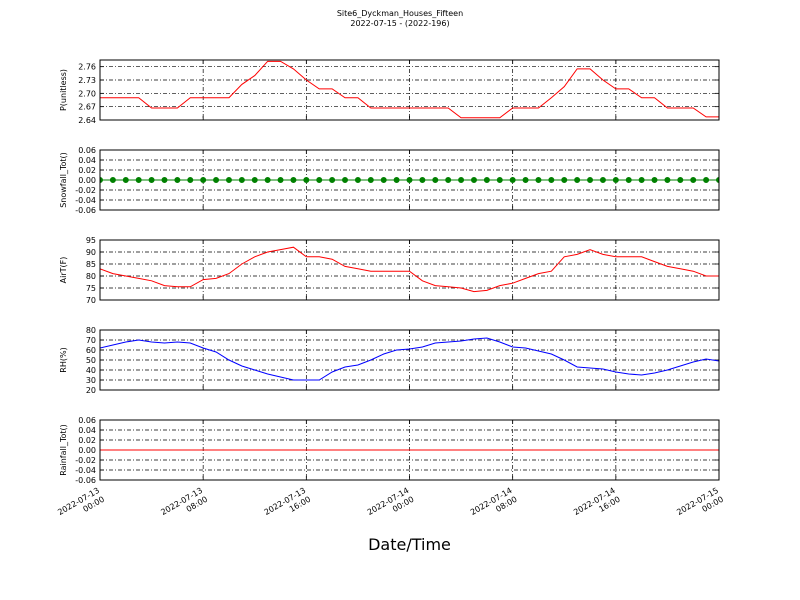 The height and width of the screenshot is (600, 800). What do you see at coordinates (91, 370) in the screenshot?
I see `y-tick-label: 40` at bounding box center [91, 370].